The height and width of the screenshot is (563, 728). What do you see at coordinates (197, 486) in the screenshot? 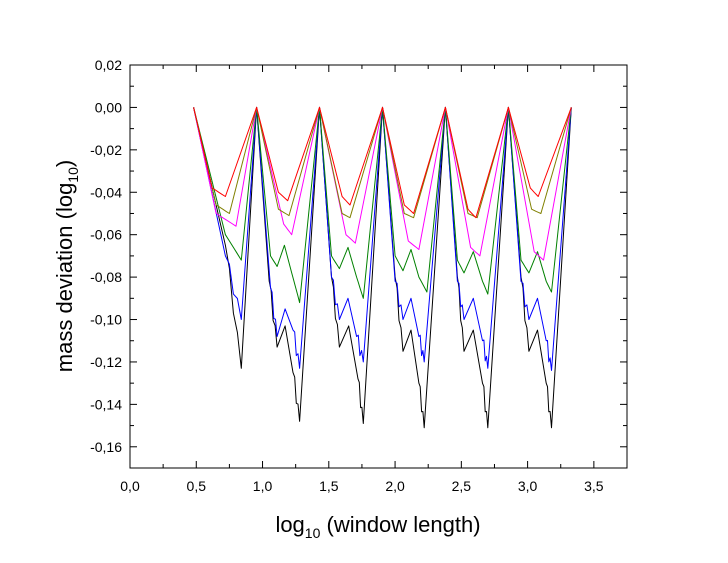
I see `x-tick-label: 0,5` at bounding box center [197, 486].